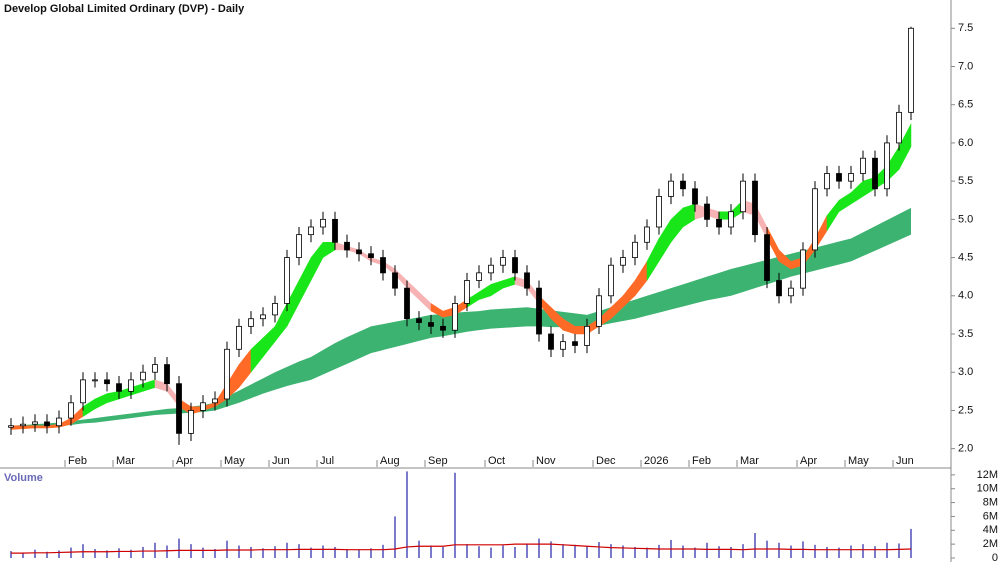 The height and width of the screenshot is (562, 1000). Describe the element at coordinates (29, 427) in the screenshot. I see `fast-band` at that location.